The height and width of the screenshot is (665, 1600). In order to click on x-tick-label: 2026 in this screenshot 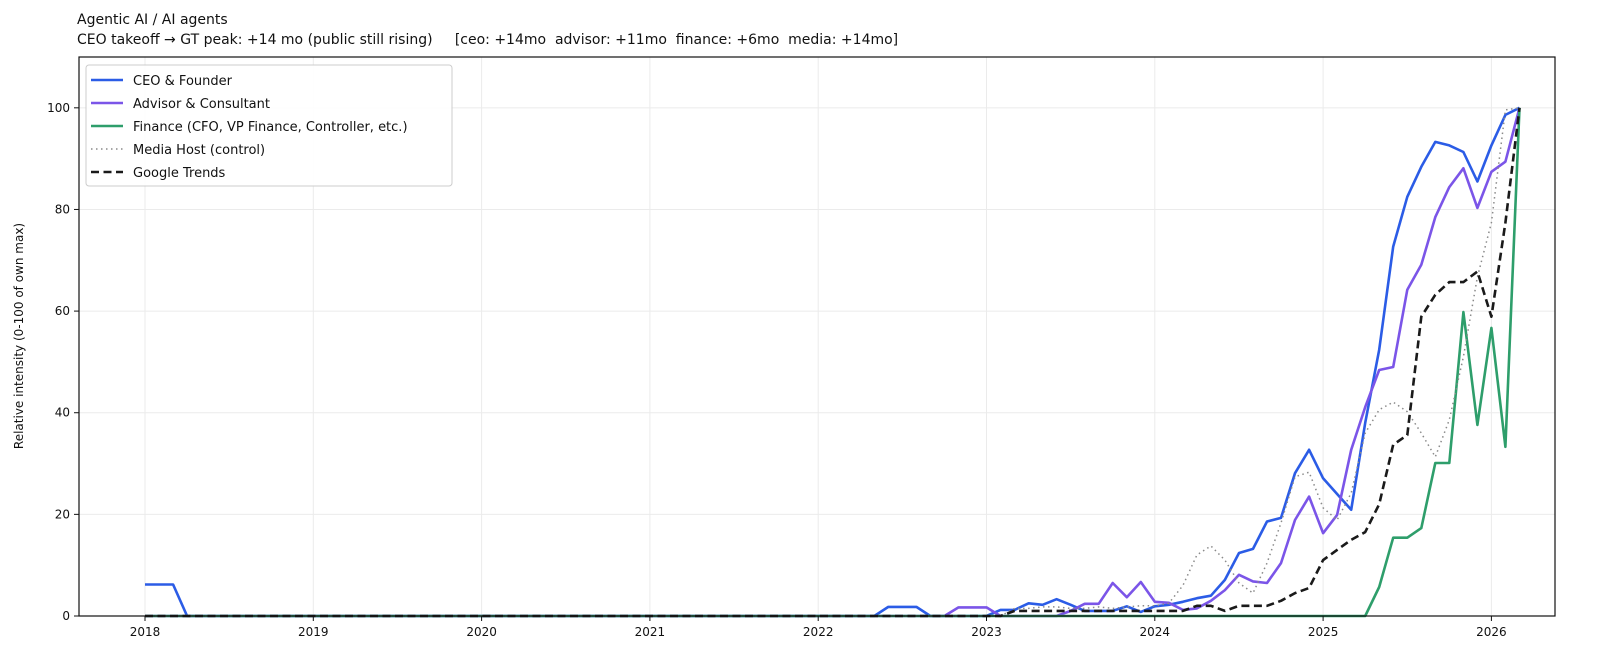, I will do `click(1491, 632)`.